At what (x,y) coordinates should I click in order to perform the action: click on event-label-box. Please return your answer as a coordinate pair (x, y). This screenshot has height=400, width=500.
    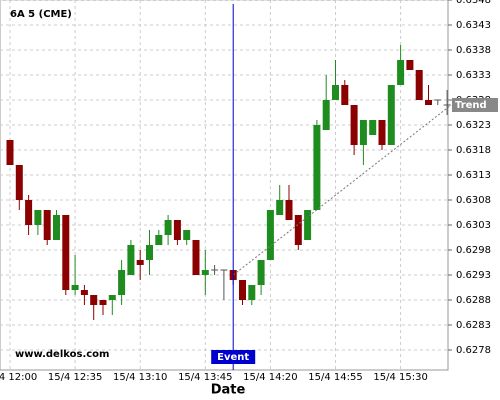
    Looking at the image, I should click on (233, 357).